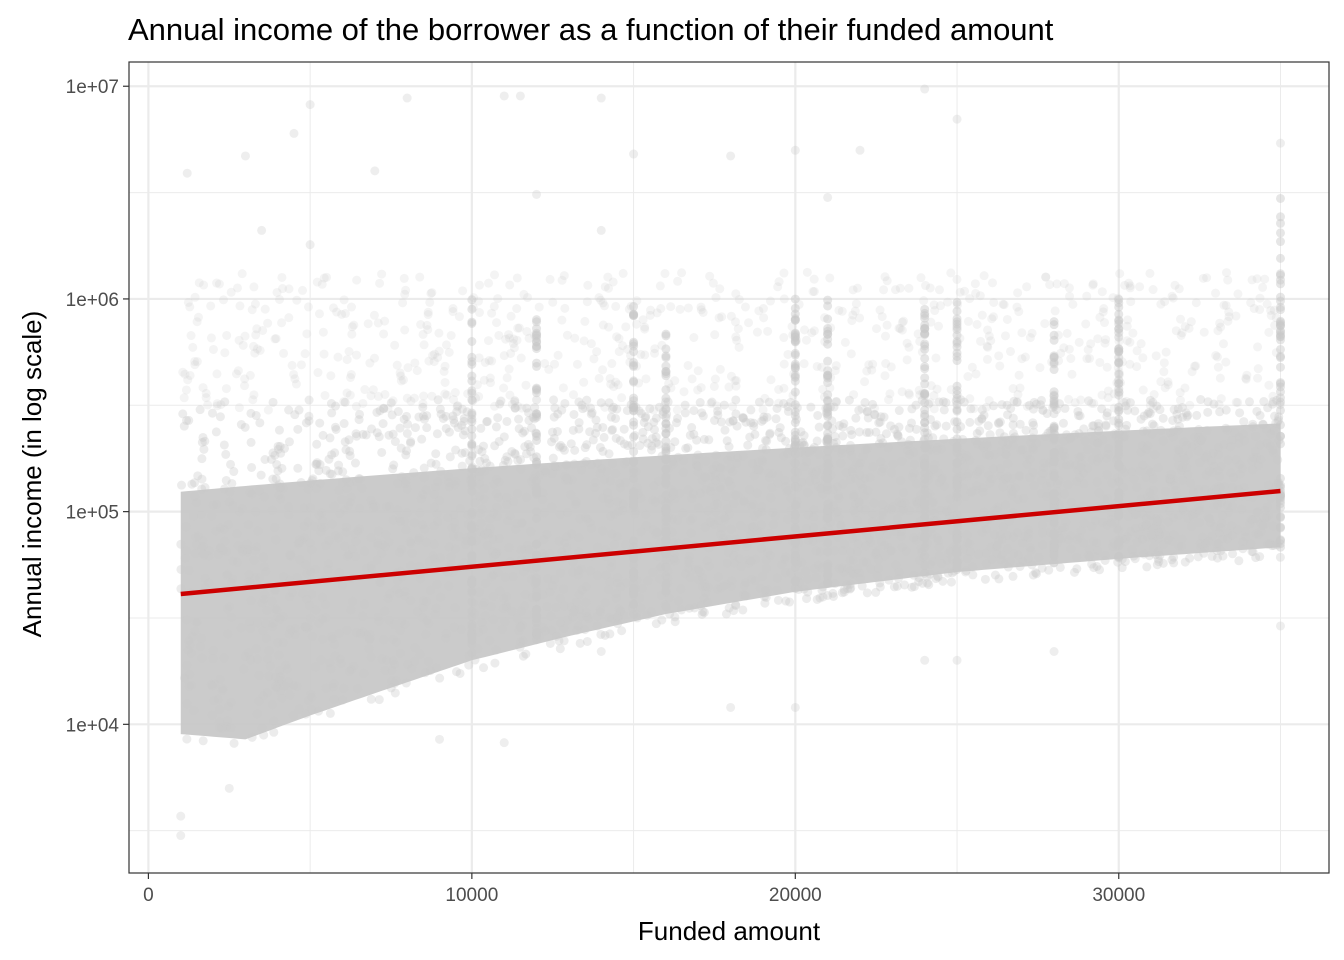  What do you see at coordinates (148, 895) in the screenshot?
I see `x-tick-label: 0` at bounding box center [148, 895].